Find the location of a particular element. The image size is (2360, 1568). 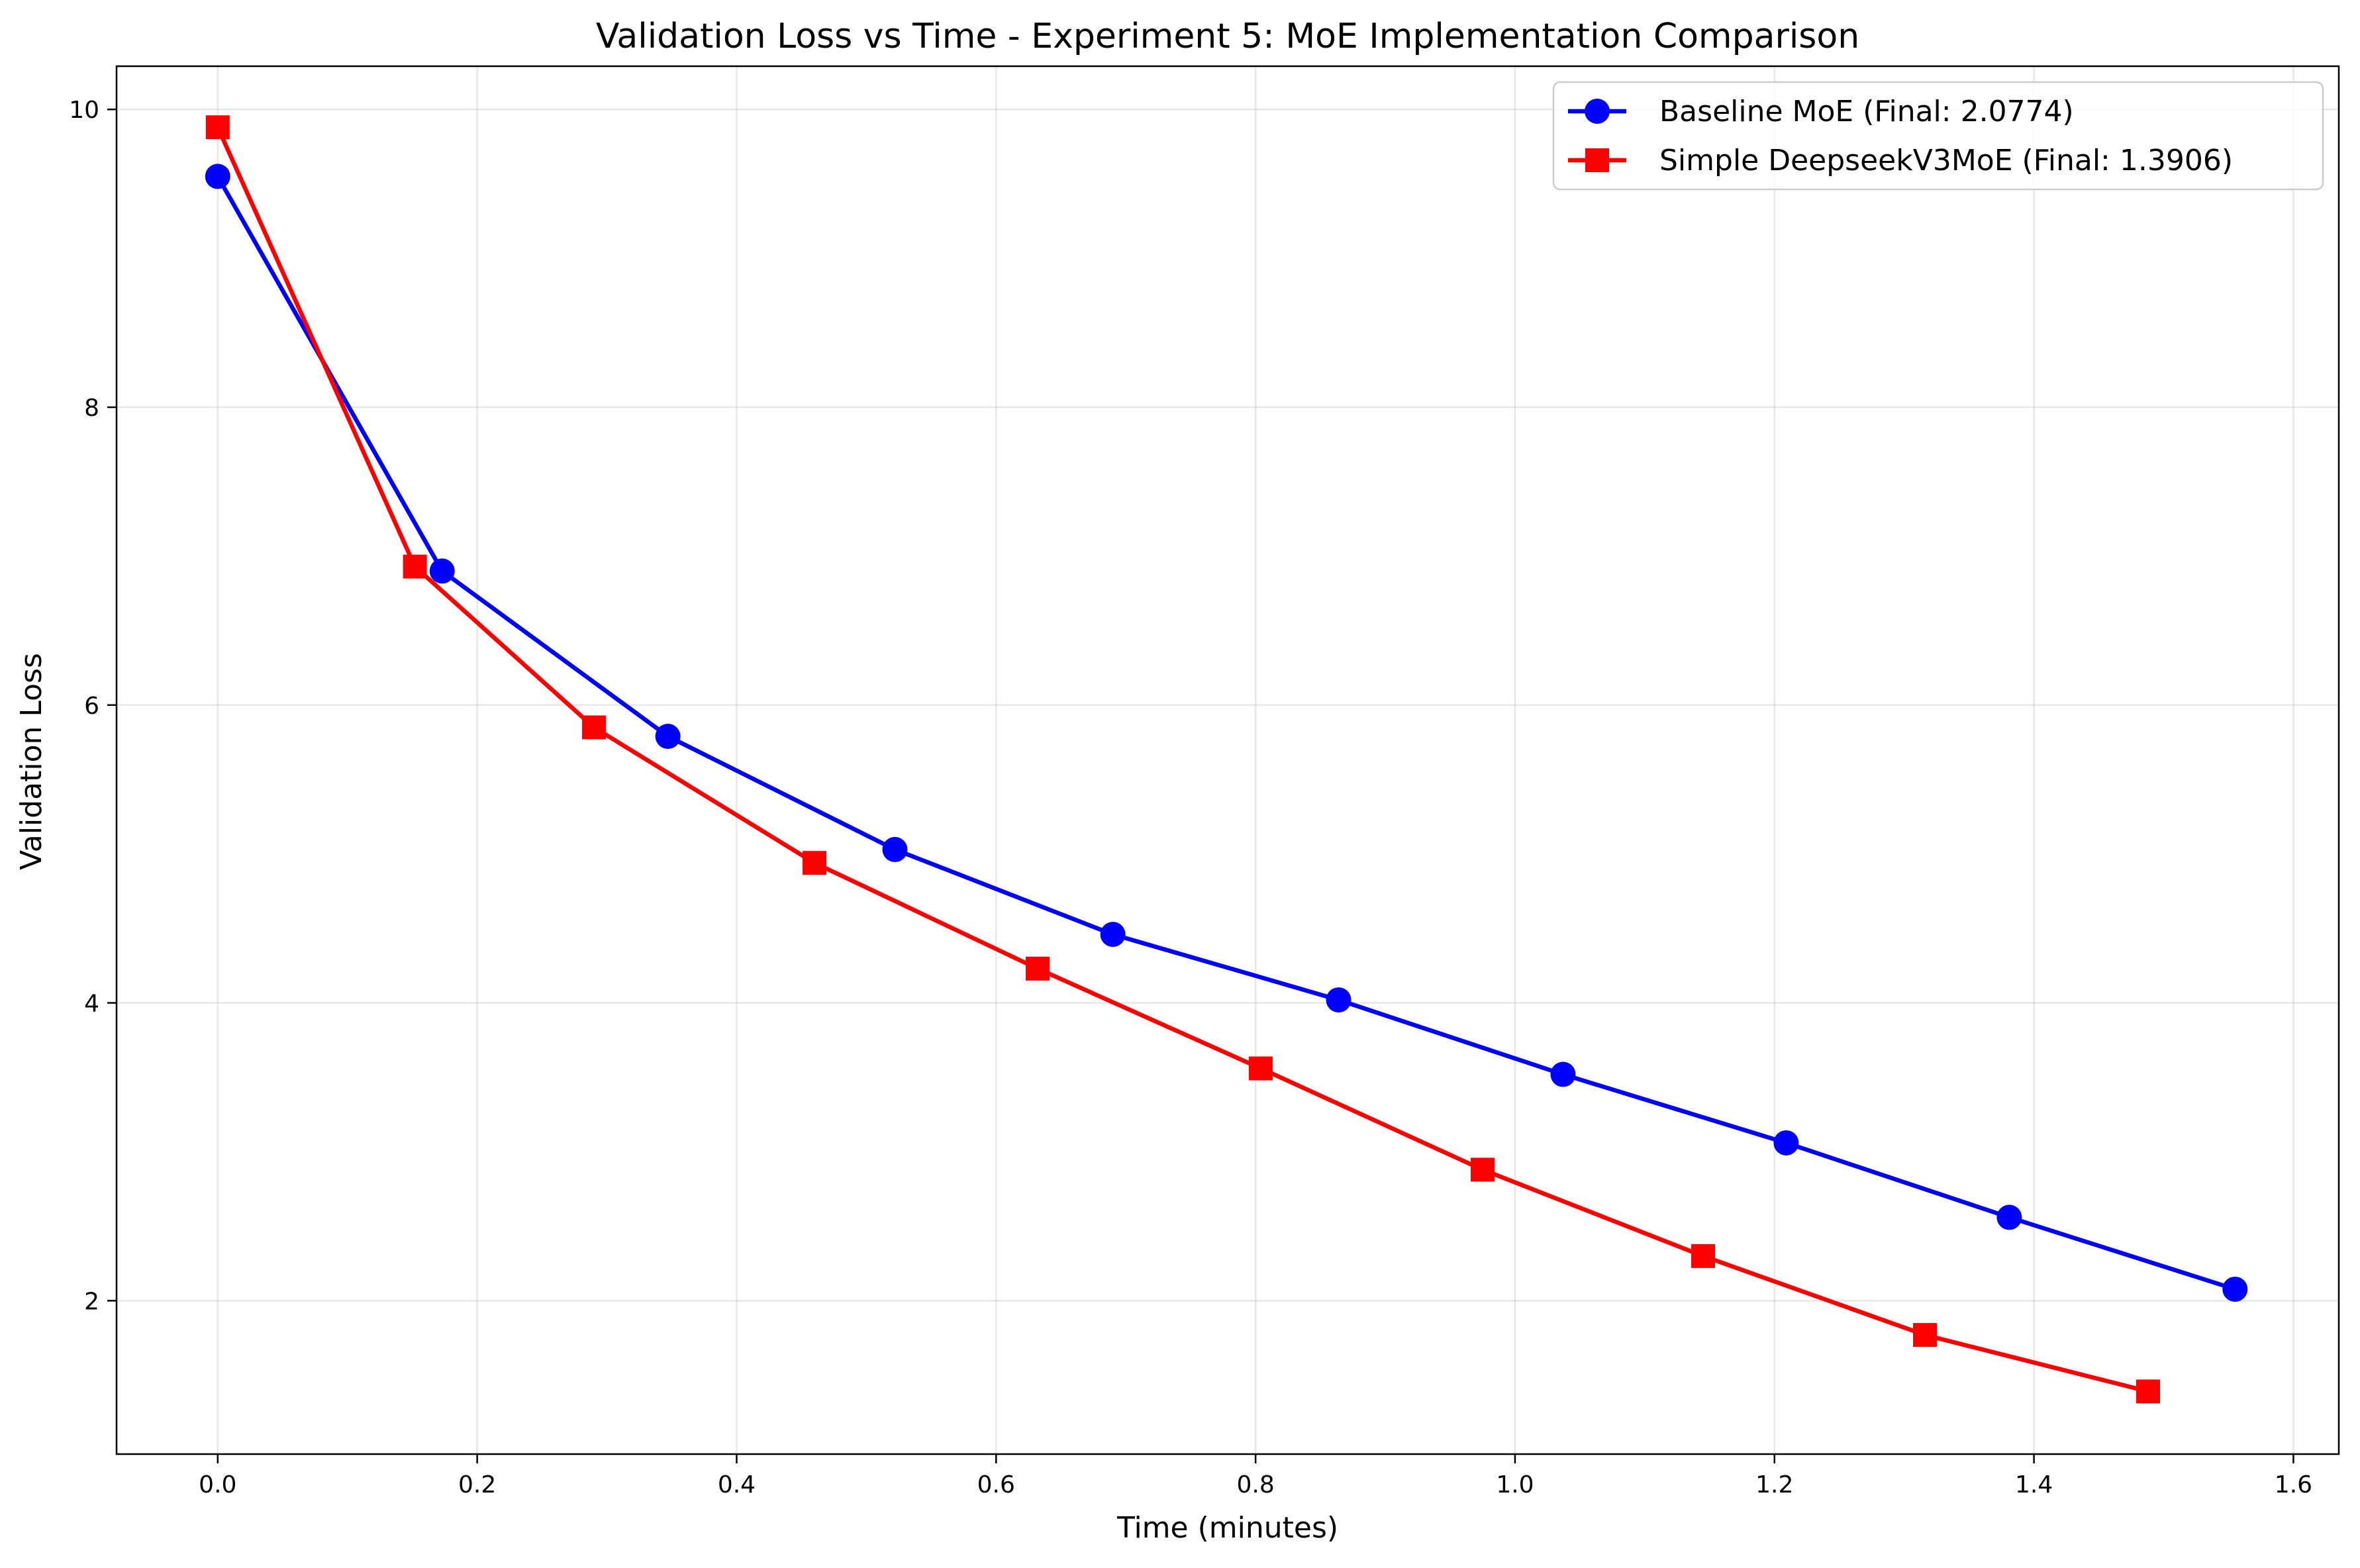

legend-label: Simple DeepseekV3MoE (Final: 1.3906) is located at coordinates (1946, 160).